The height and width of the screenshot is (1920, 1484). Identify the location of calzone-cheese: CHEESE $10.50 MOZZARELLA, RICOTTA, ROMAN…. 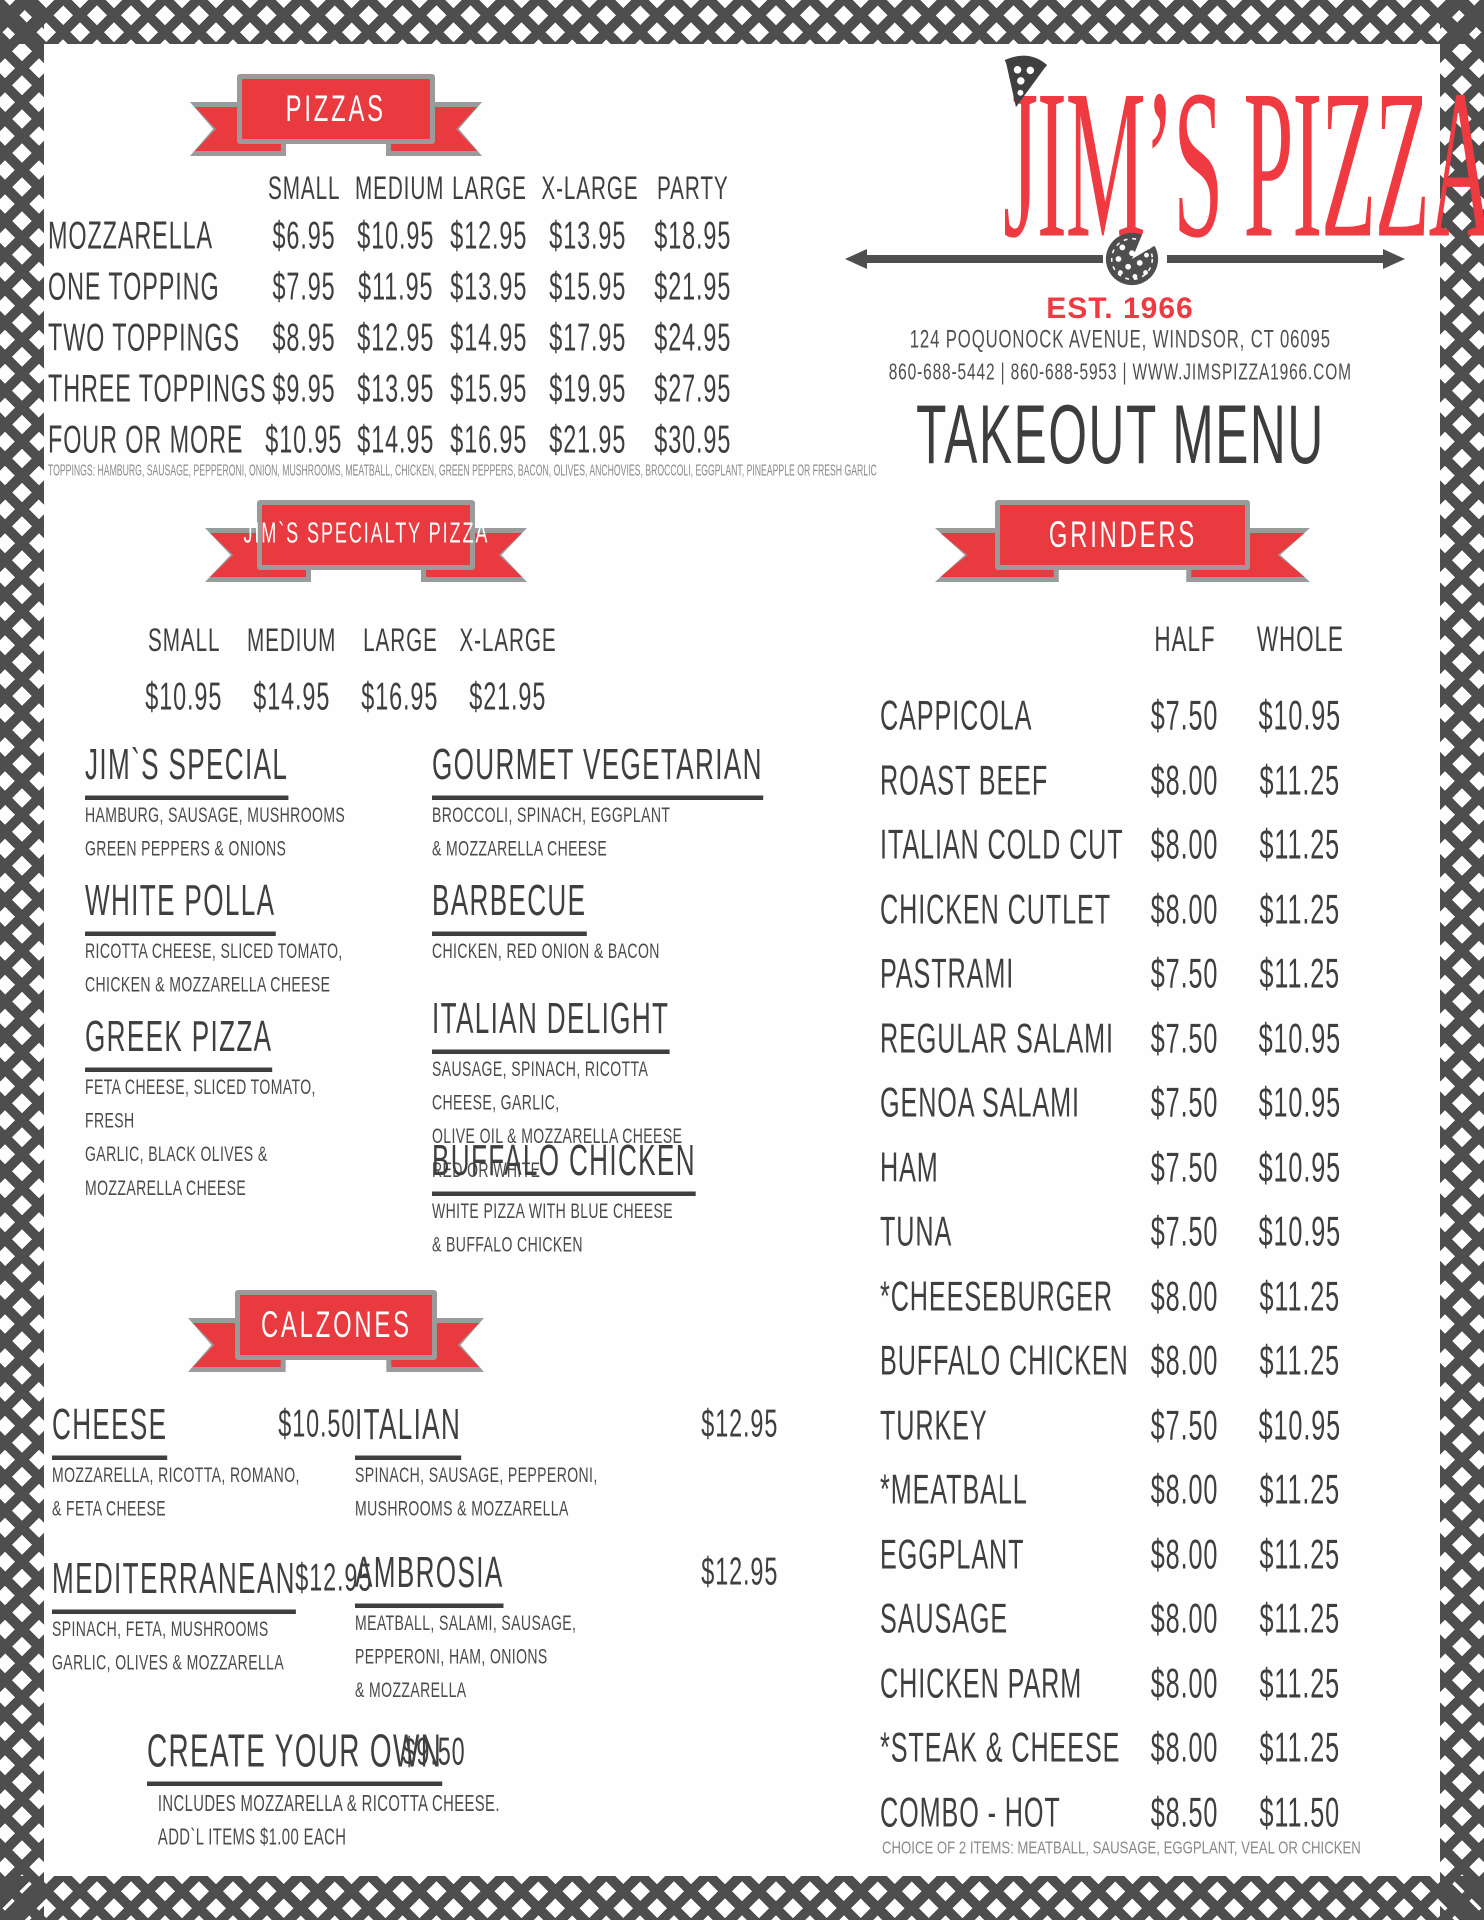
(287, 1460).